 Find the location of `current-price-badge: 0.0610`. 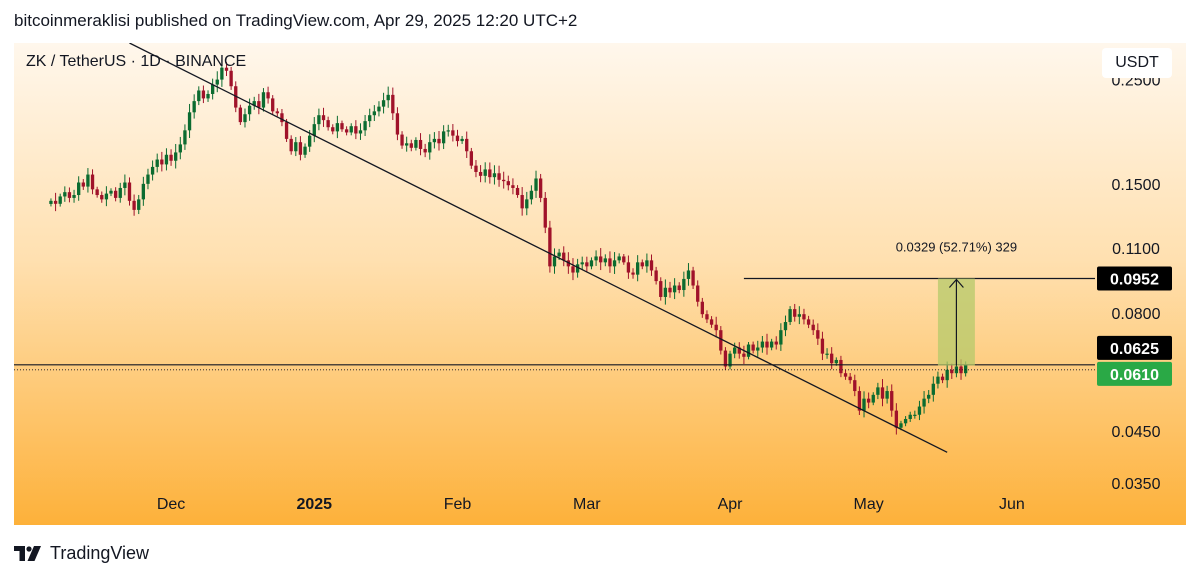

current-price-badge: 0.0610 is located at coordinates (1134, 373).